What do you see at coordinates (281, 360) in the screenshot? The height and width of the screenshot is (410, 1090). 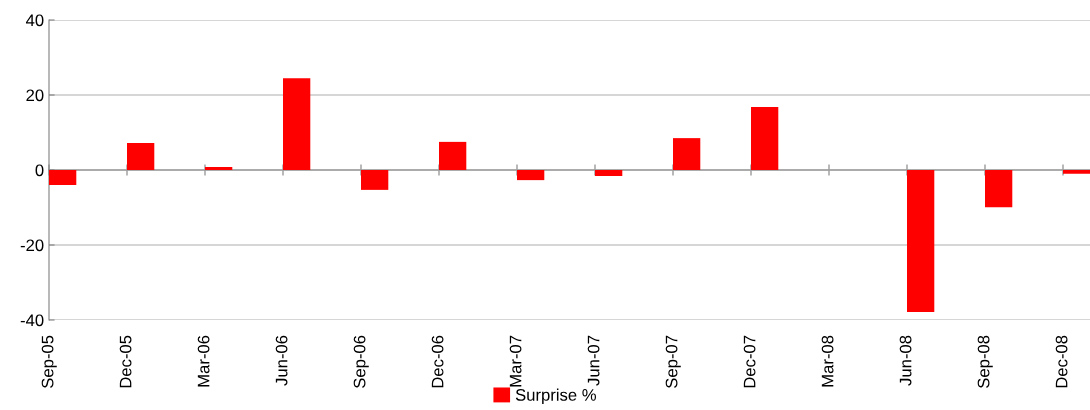 I see `x-tick-label: Jun-06` at bounding box center [281, 360].